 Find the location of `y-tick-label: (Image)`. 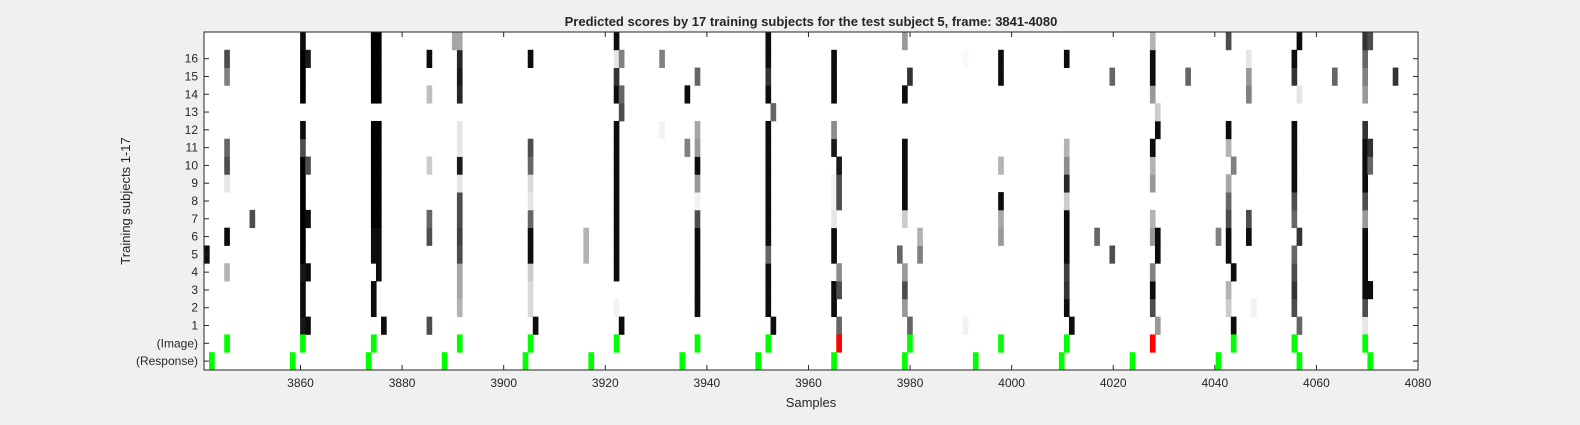

y-tick-label: (Image) is located at coordinates (177, 343).